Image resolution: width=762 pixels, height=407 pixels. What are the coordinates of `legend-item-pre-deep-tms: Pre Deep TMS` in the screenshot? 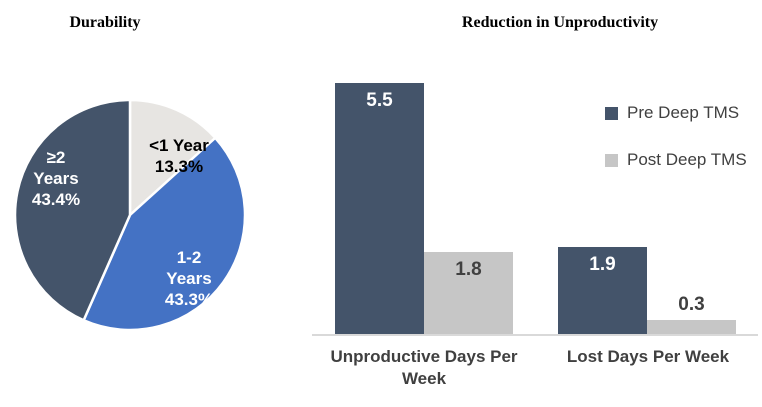 It's located at (676, 113).